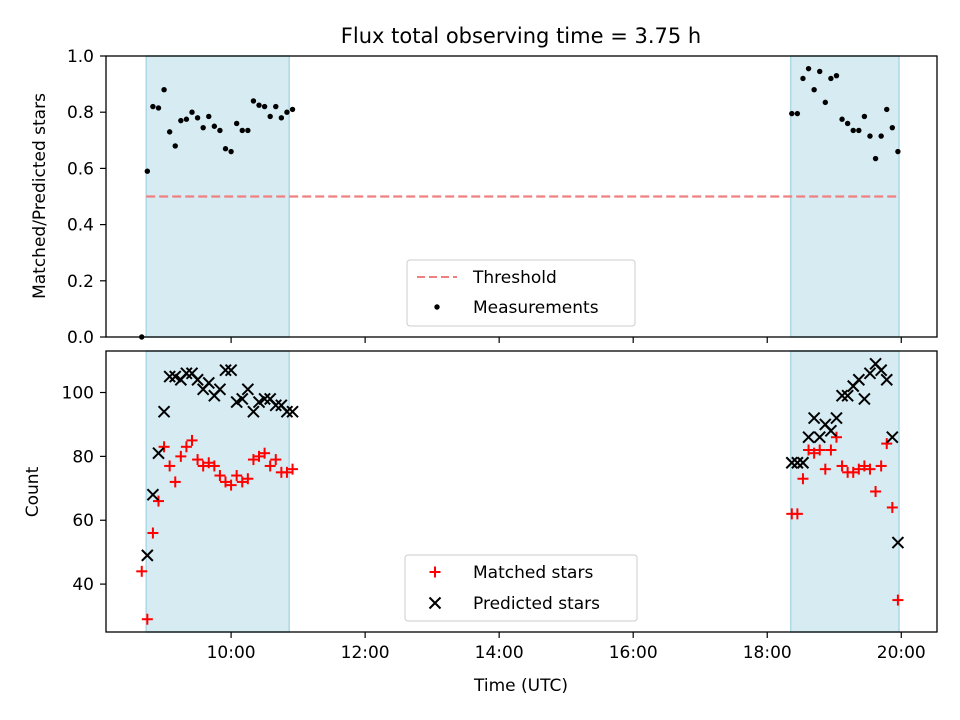  Describe the element at coordinates (767, 653) in the screenshot. I see `x-tick-label: 18:00` at that location.